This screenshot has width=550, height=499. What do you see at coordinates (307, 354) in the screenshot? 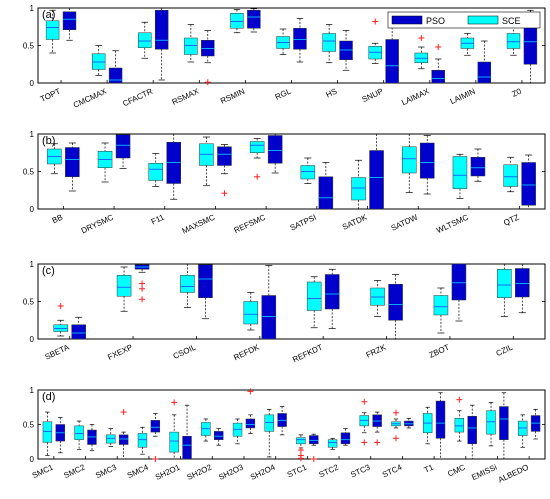
I see `x-tick-label: REFKDT` at bounding box center [307, 354].